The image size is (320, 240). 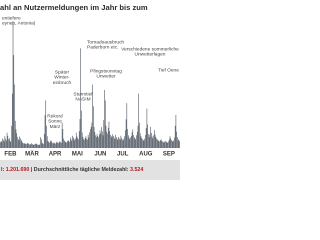 I want to click on x-tick-label: SEP, so click(x=169, y=155).